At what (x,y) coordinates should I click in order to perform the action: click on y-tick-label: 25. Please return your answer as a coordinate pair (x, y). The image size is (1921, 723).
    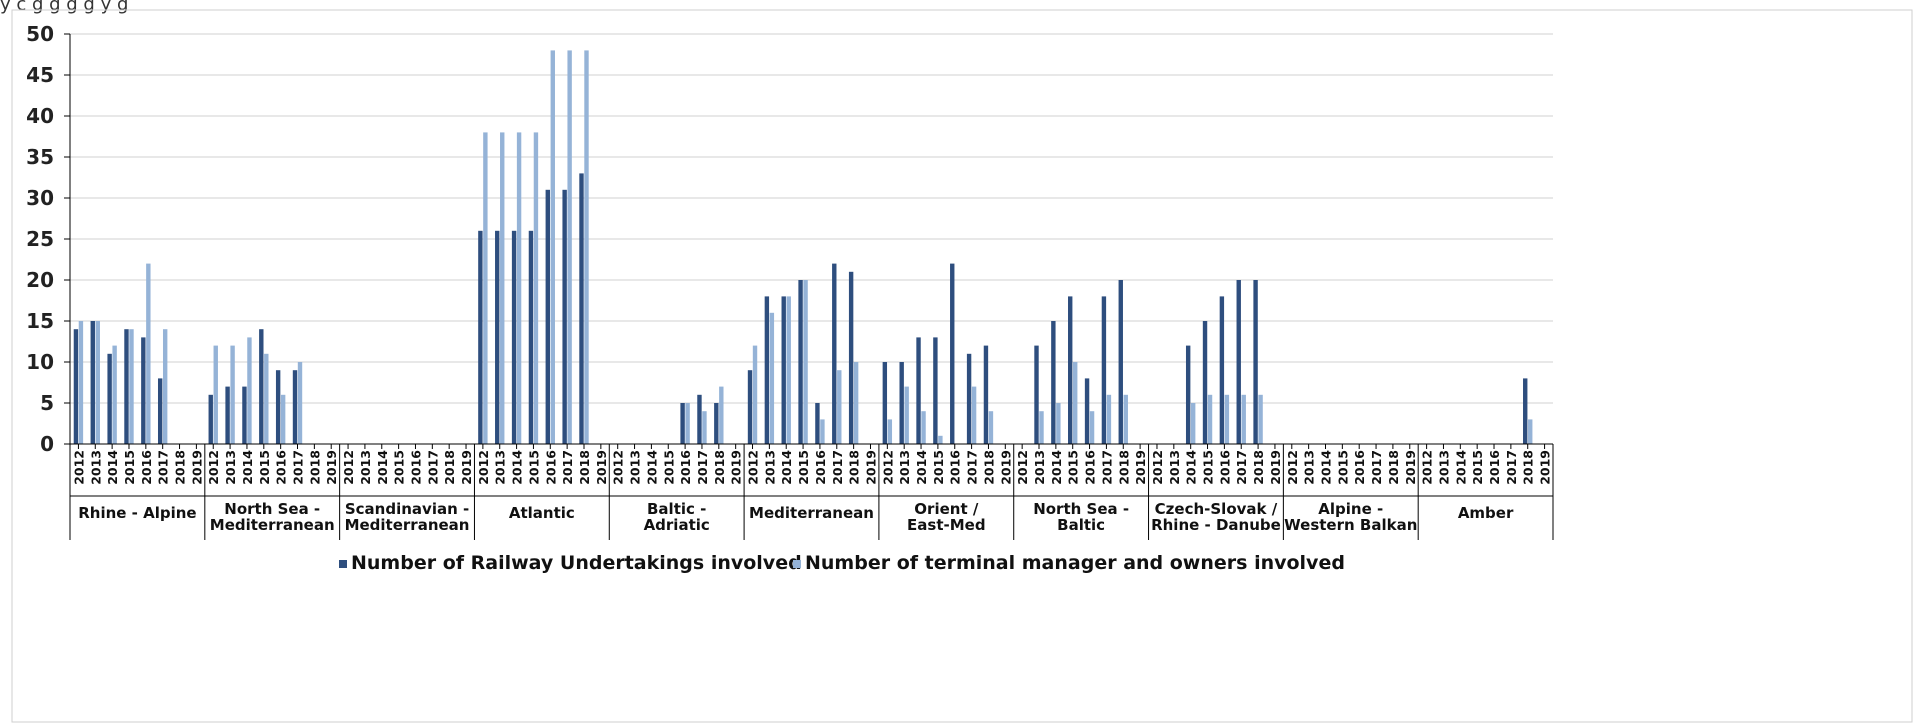
    Looking at the image, I should click on (40, 239).